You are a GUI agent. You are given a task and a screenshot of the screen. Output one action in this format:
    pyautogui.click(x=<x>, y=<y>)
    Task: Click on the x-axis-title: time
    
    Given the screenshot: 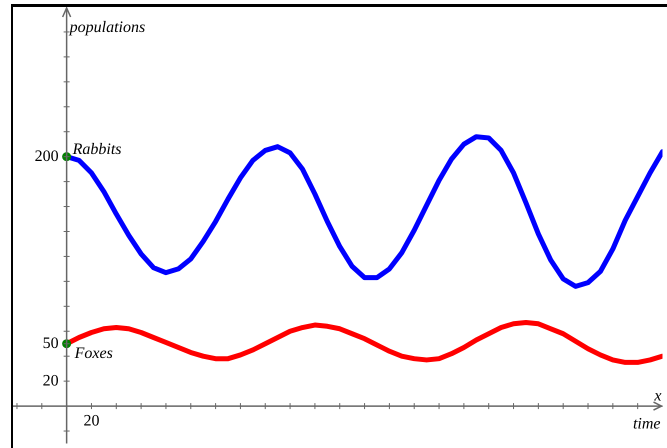 What is the action you would take?
    pyautogui.click(x=646, y=423)
    